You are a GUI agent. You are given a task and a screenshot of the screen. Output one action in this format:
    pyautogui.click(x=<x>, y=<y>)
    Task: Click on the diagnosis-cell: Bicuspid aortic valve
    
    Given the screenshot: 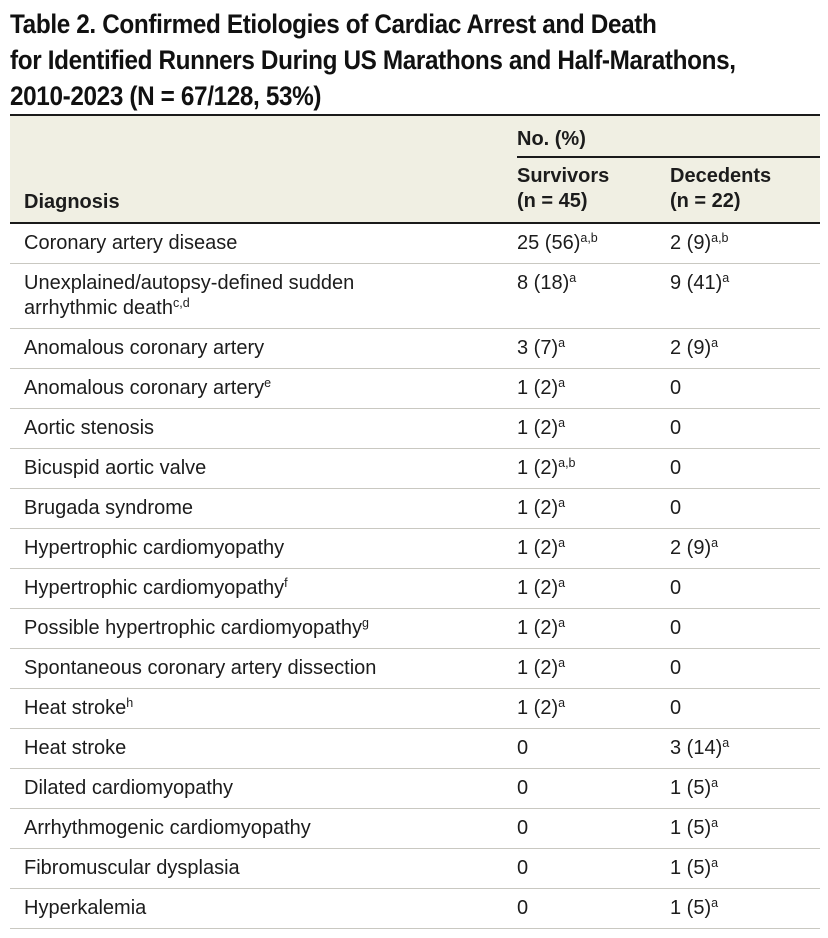 What is the action you would take?
    pyautogui.click(x=115, y=468)
    